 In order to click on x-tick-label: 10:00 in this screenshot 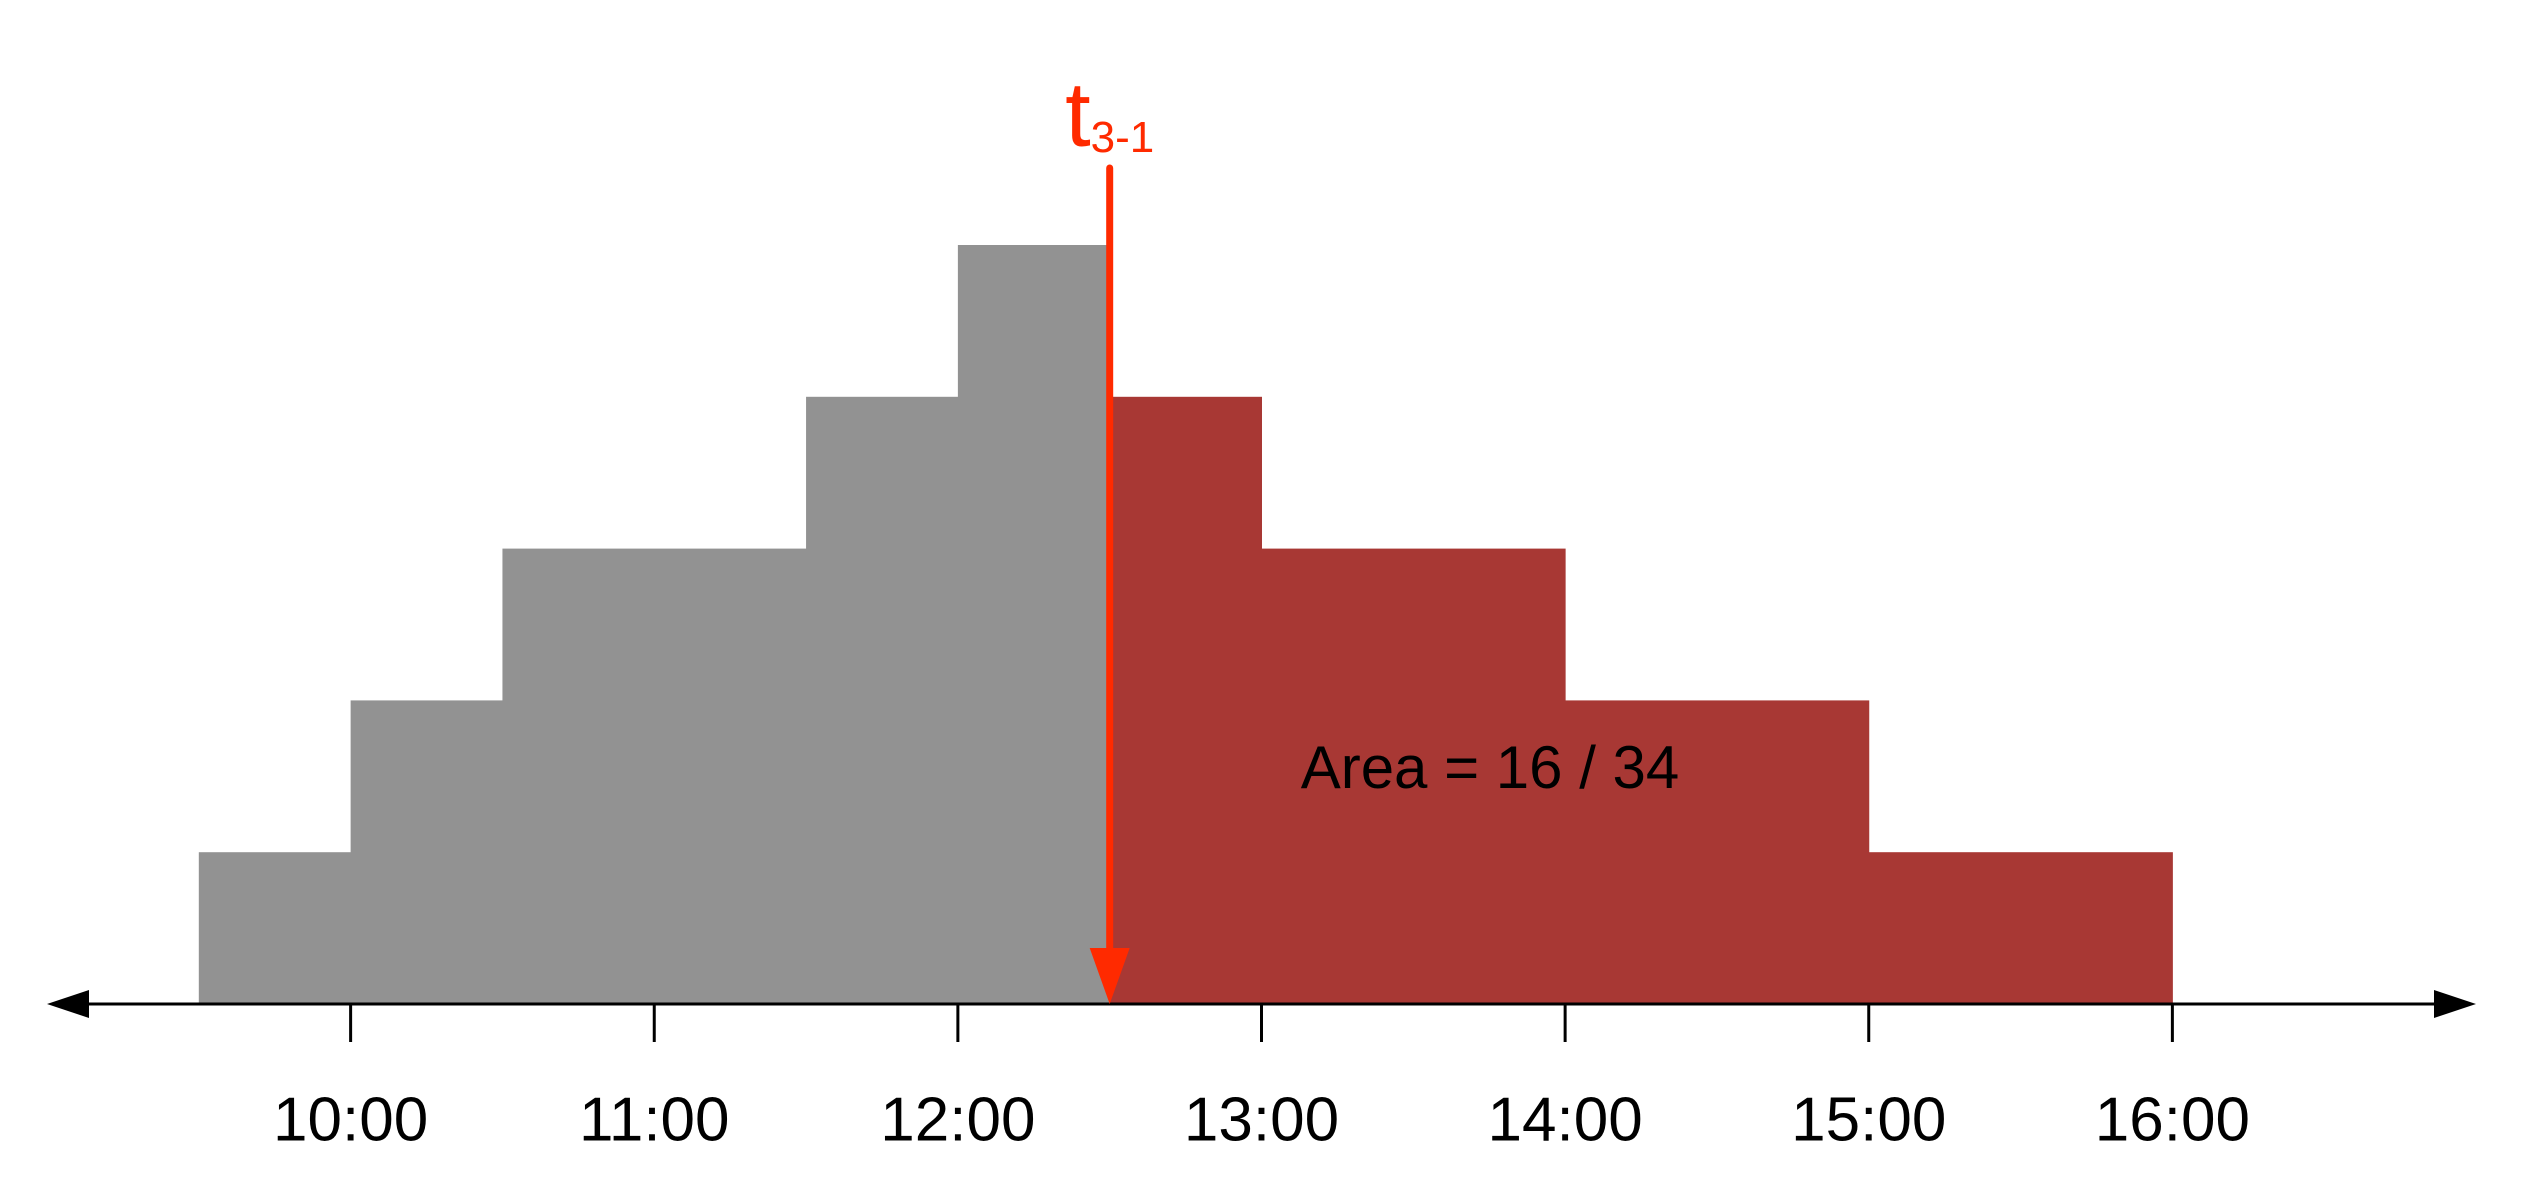, I will do `click(350, 1119)`.